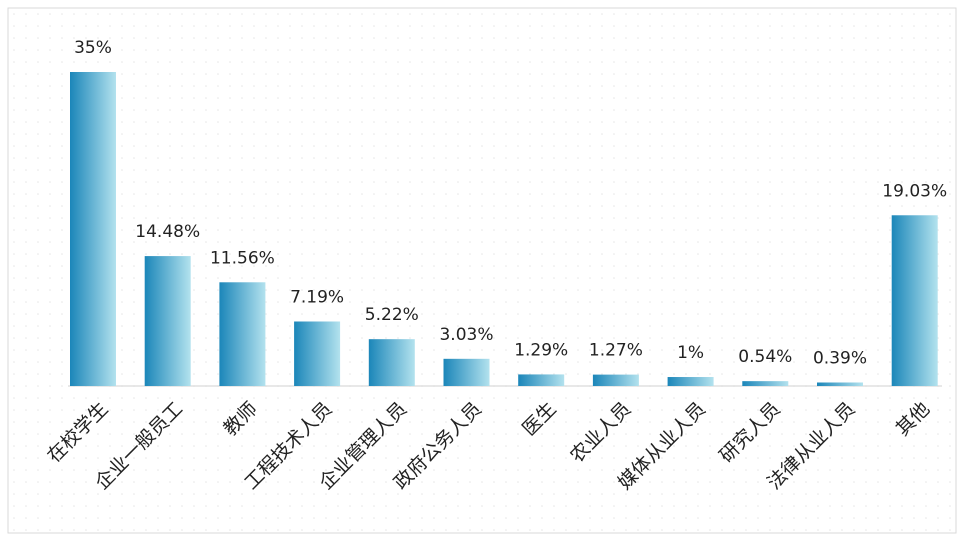  Describe the element at coordinates (541, 350) in the screenshot. I see `value-label: 1.29%` at that location.